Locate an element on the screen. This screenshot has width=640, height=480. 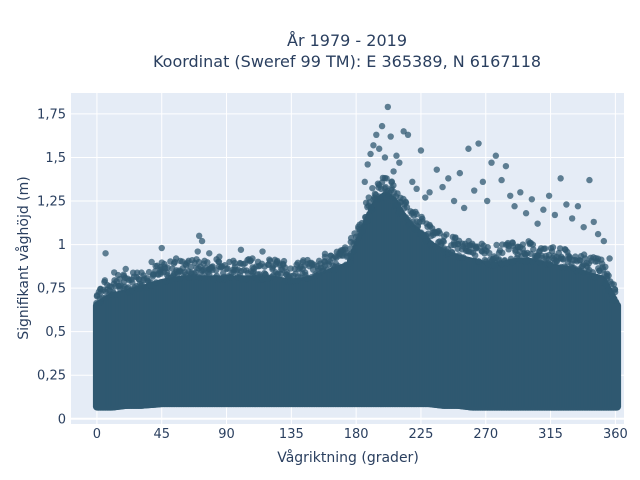
x-tick-label: 0 is located at coordinates (97, 434).